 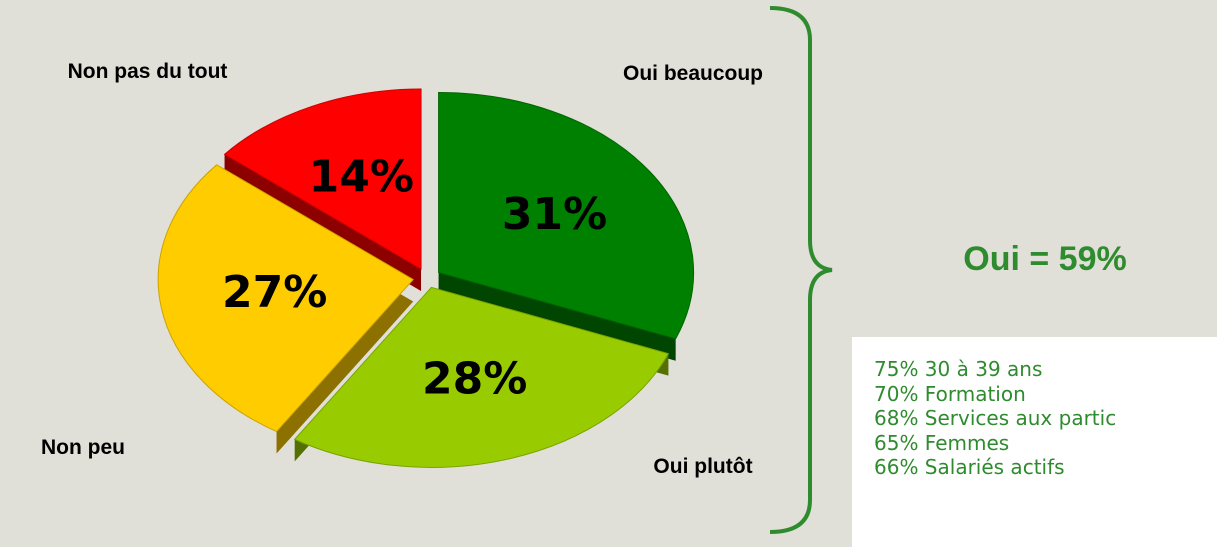 What do you see at coordinates (801, 270) in the screenshot?
I see `brace` at bounding box center [801, 270].